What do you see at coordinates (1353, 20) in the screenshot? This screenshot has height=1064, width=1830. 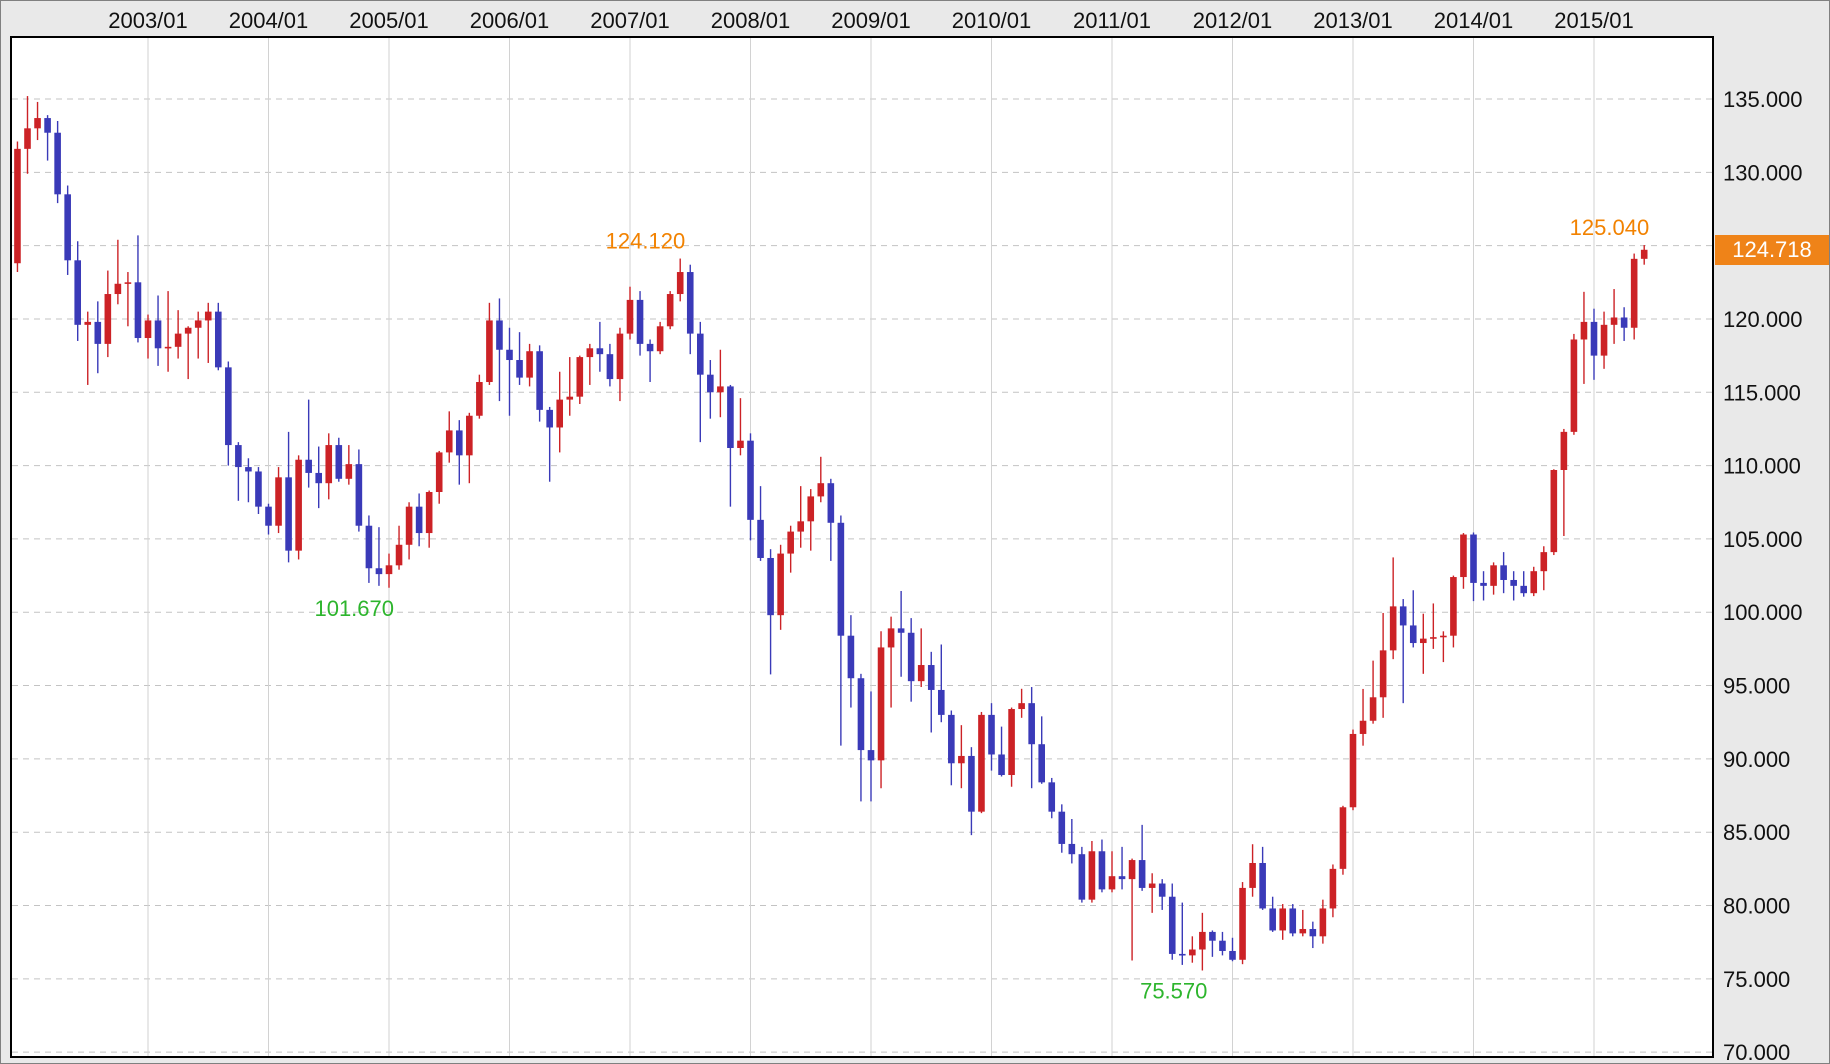 I see `x-axis-label: 2013/01` at bounding box center [1353, 20].